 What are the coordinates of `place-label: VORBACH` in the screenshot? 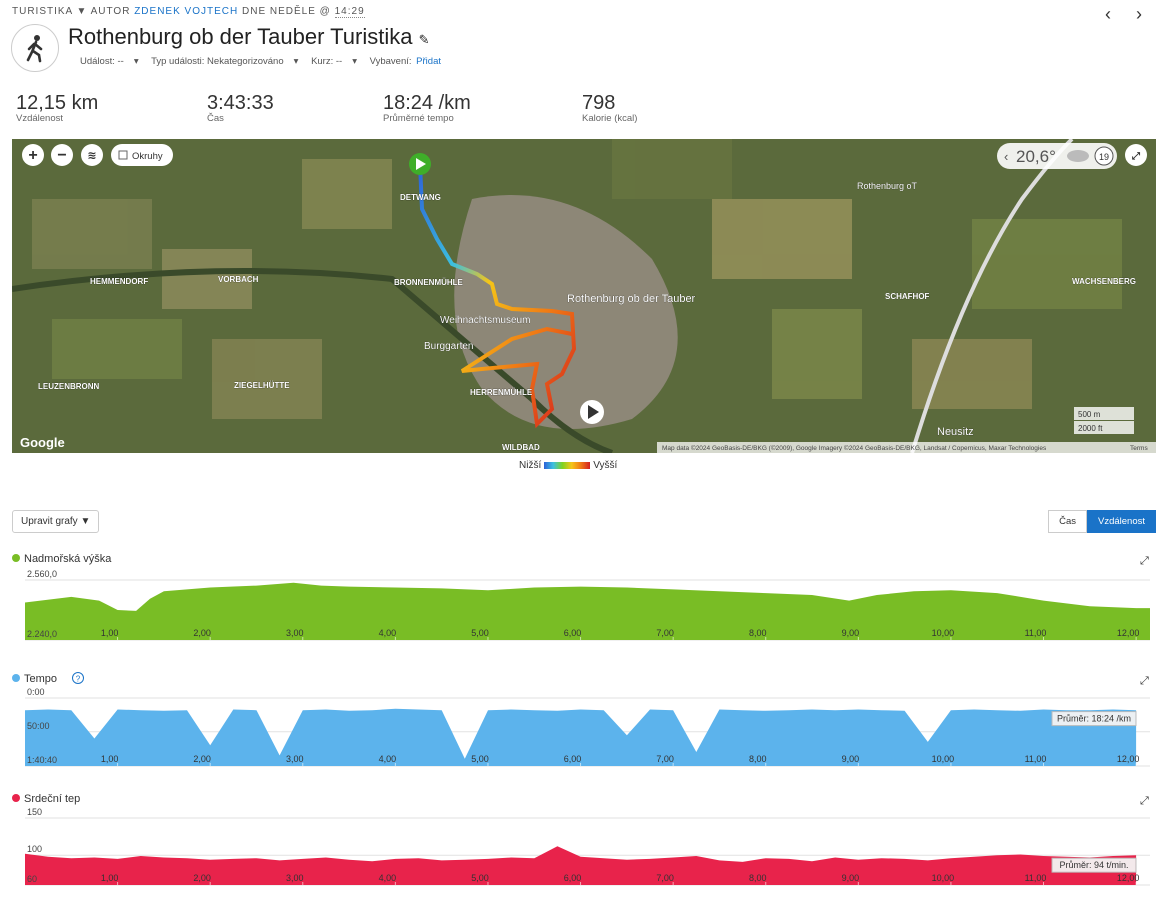 It's located at (238, 279).